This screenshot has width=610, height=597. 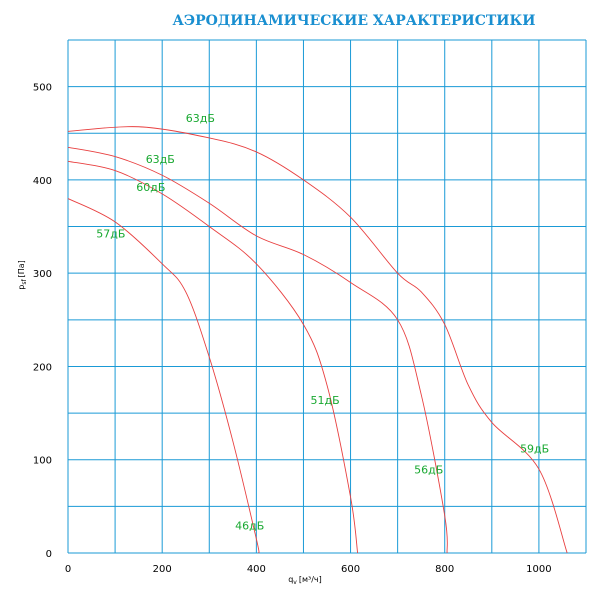 I want to click on y-tick-label: 500, so click(x=42, y=88).